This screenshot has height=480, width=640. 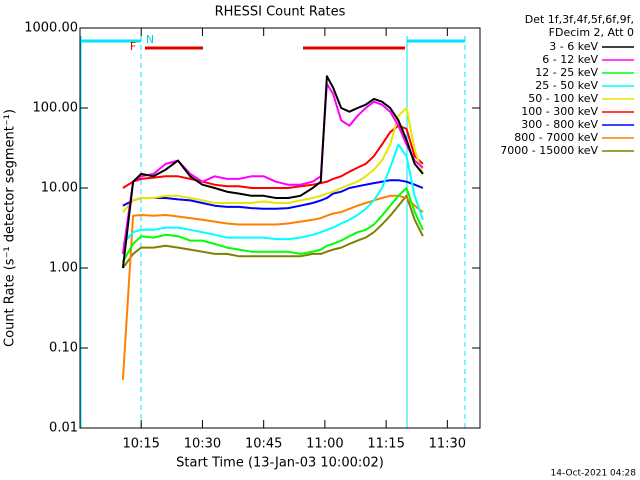 I want to click on legend-label: 3 - 6 keV, so click(x=573, y=46).